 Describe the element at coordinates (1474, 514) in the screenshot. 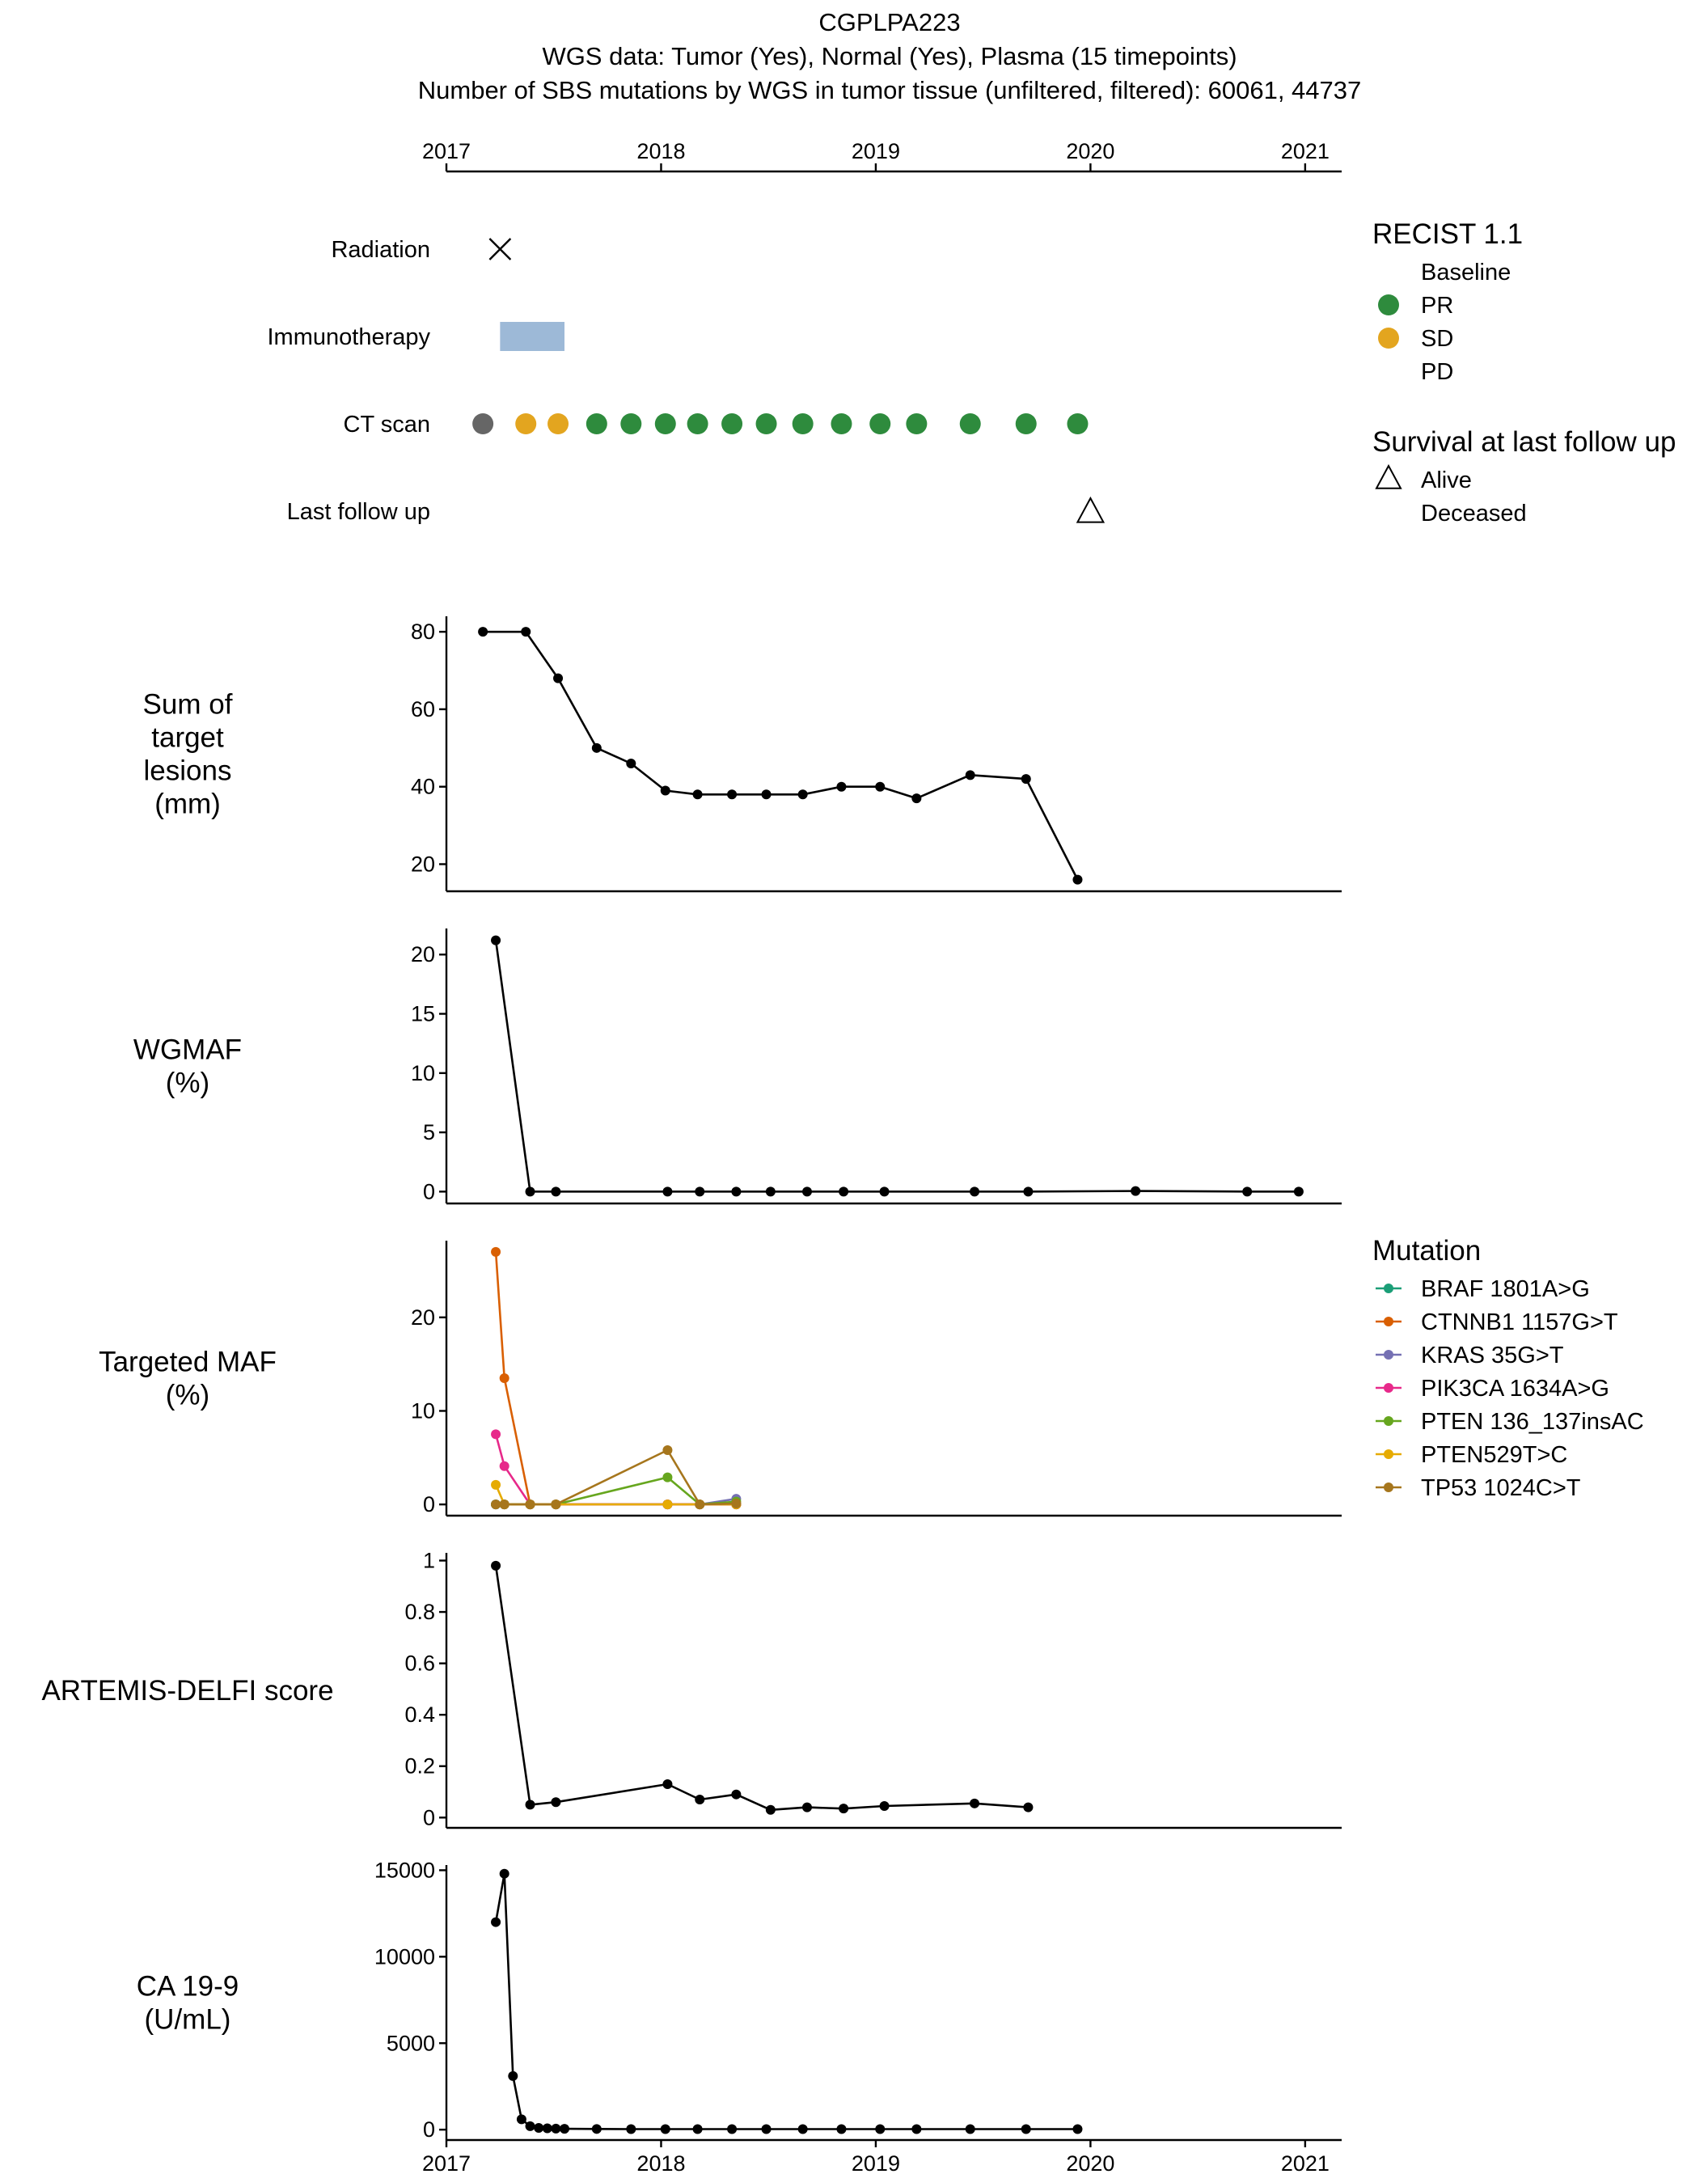

I see `survival-legend-label: Deceased` at that location.